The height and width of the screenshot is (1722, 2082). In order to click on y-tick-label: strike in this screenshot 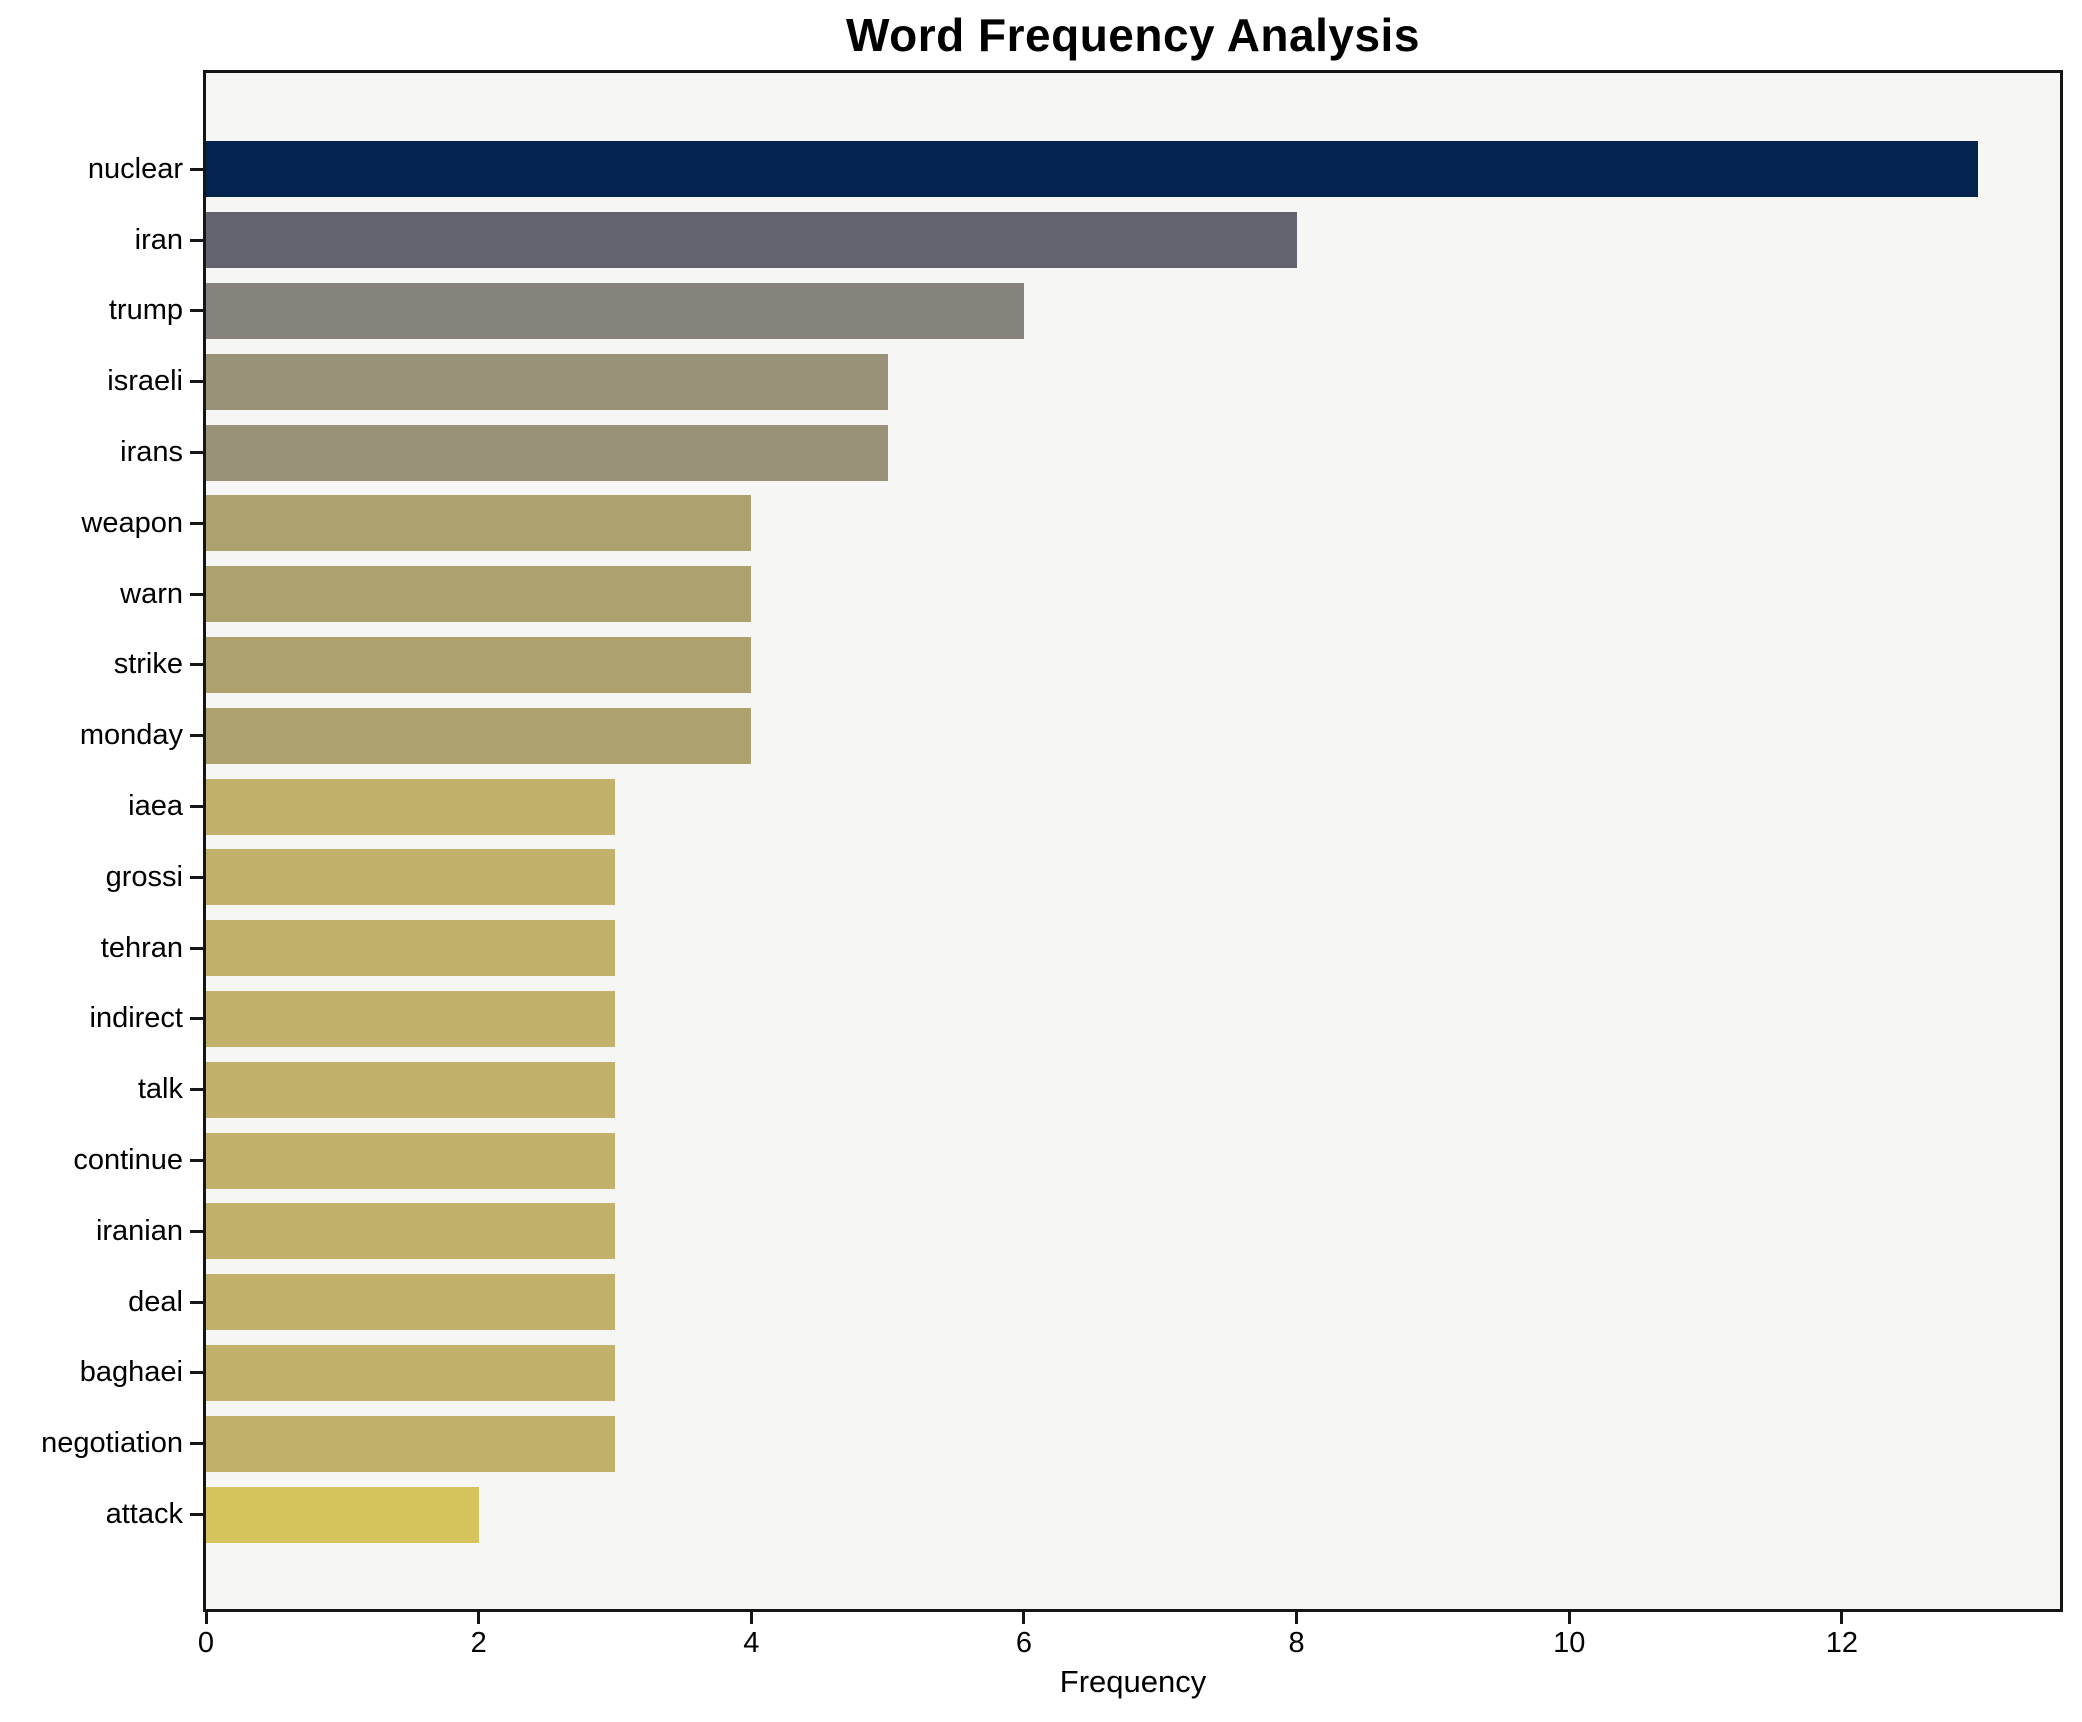, I will do `click(148, 664)`.